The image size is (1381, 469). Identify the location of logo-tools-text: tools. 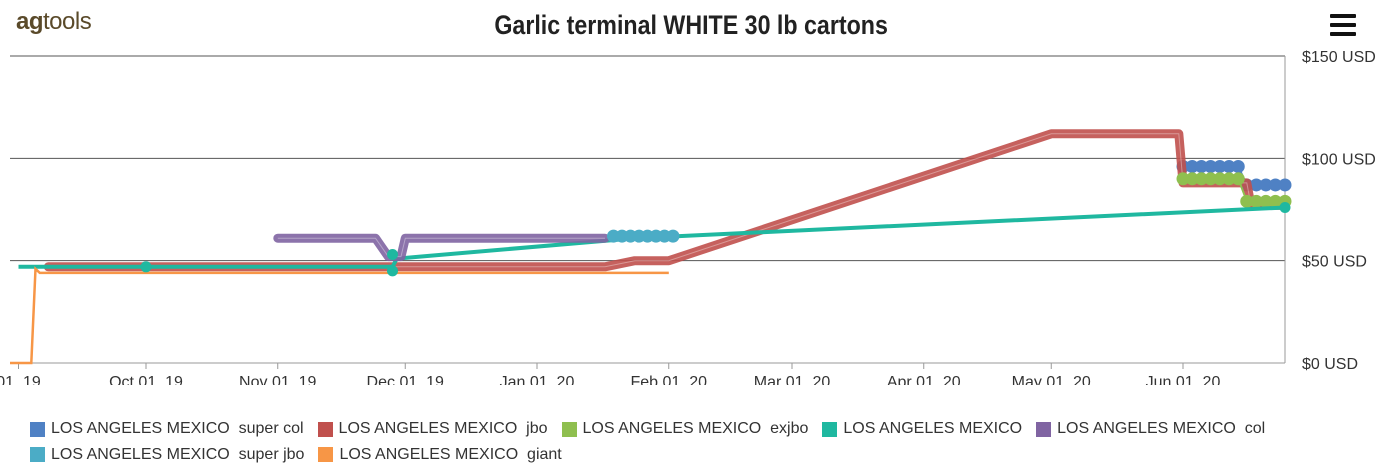
(67, 21).